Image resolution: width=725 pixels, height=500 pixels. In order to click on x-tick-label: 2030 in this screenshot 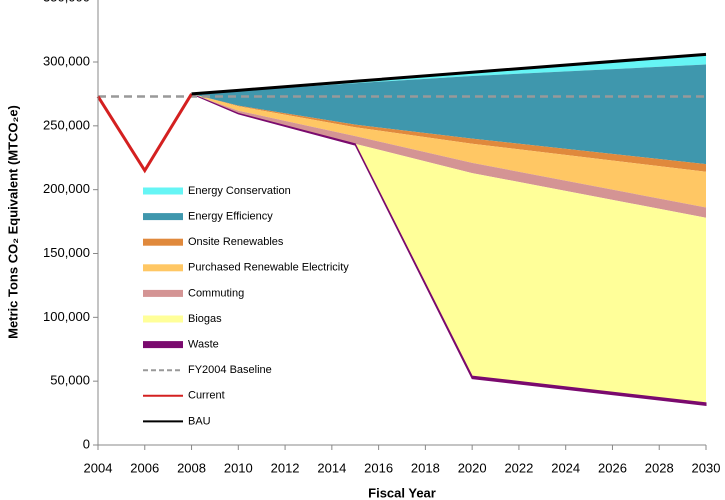, I will do `click(706, 467)`.